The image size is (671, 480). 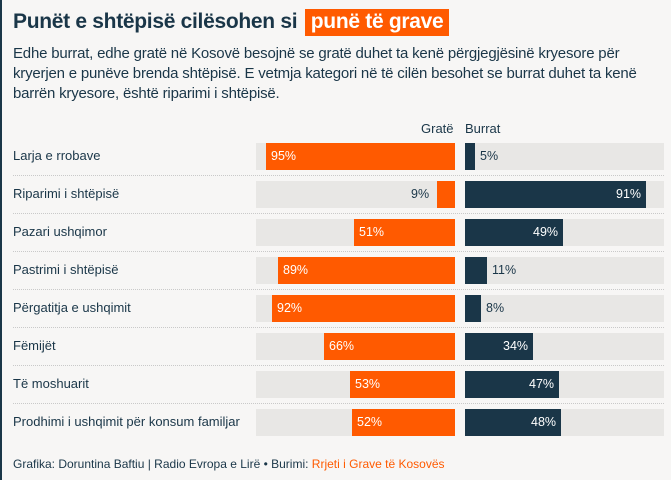 I want to click on value-label-men: 5%, so click(x=489, y=156).